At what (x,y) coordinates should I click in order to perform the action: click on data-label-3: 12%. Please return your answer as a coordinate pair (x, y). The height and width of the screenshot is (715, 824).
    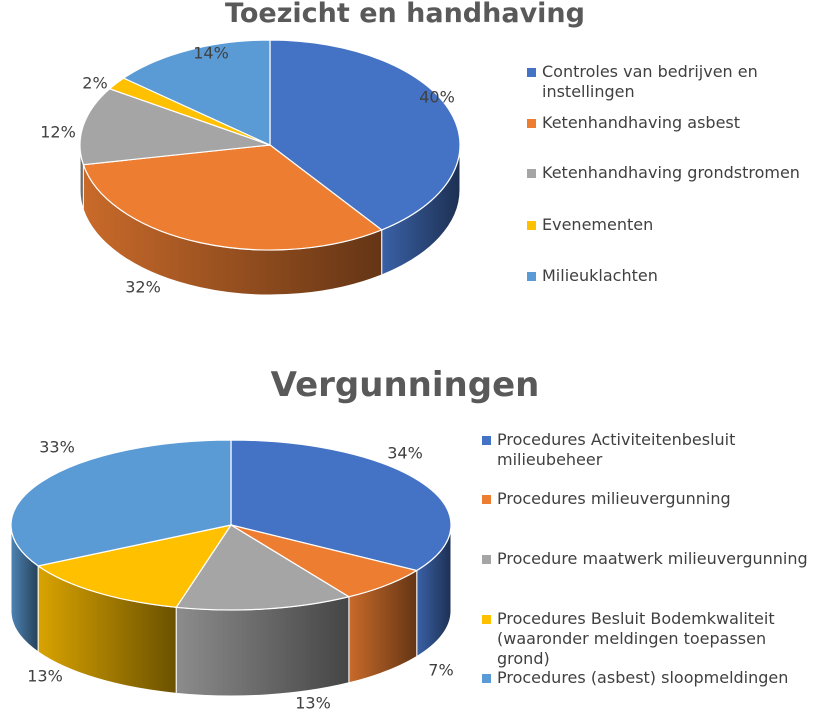
    Looking at the image, I should click on (58, 132).